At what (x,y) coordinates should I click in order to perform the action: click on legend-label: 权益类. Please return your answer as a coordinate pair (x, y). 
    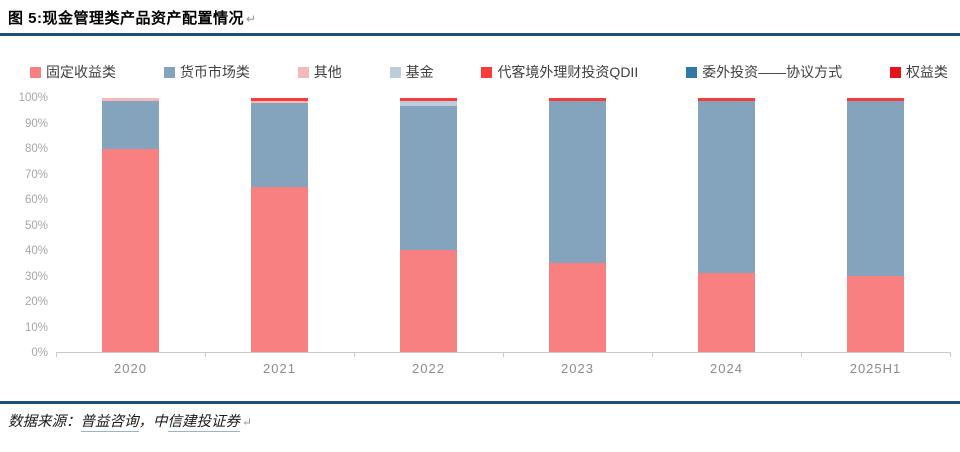
    Looking at the image, I should click on (926, 72).